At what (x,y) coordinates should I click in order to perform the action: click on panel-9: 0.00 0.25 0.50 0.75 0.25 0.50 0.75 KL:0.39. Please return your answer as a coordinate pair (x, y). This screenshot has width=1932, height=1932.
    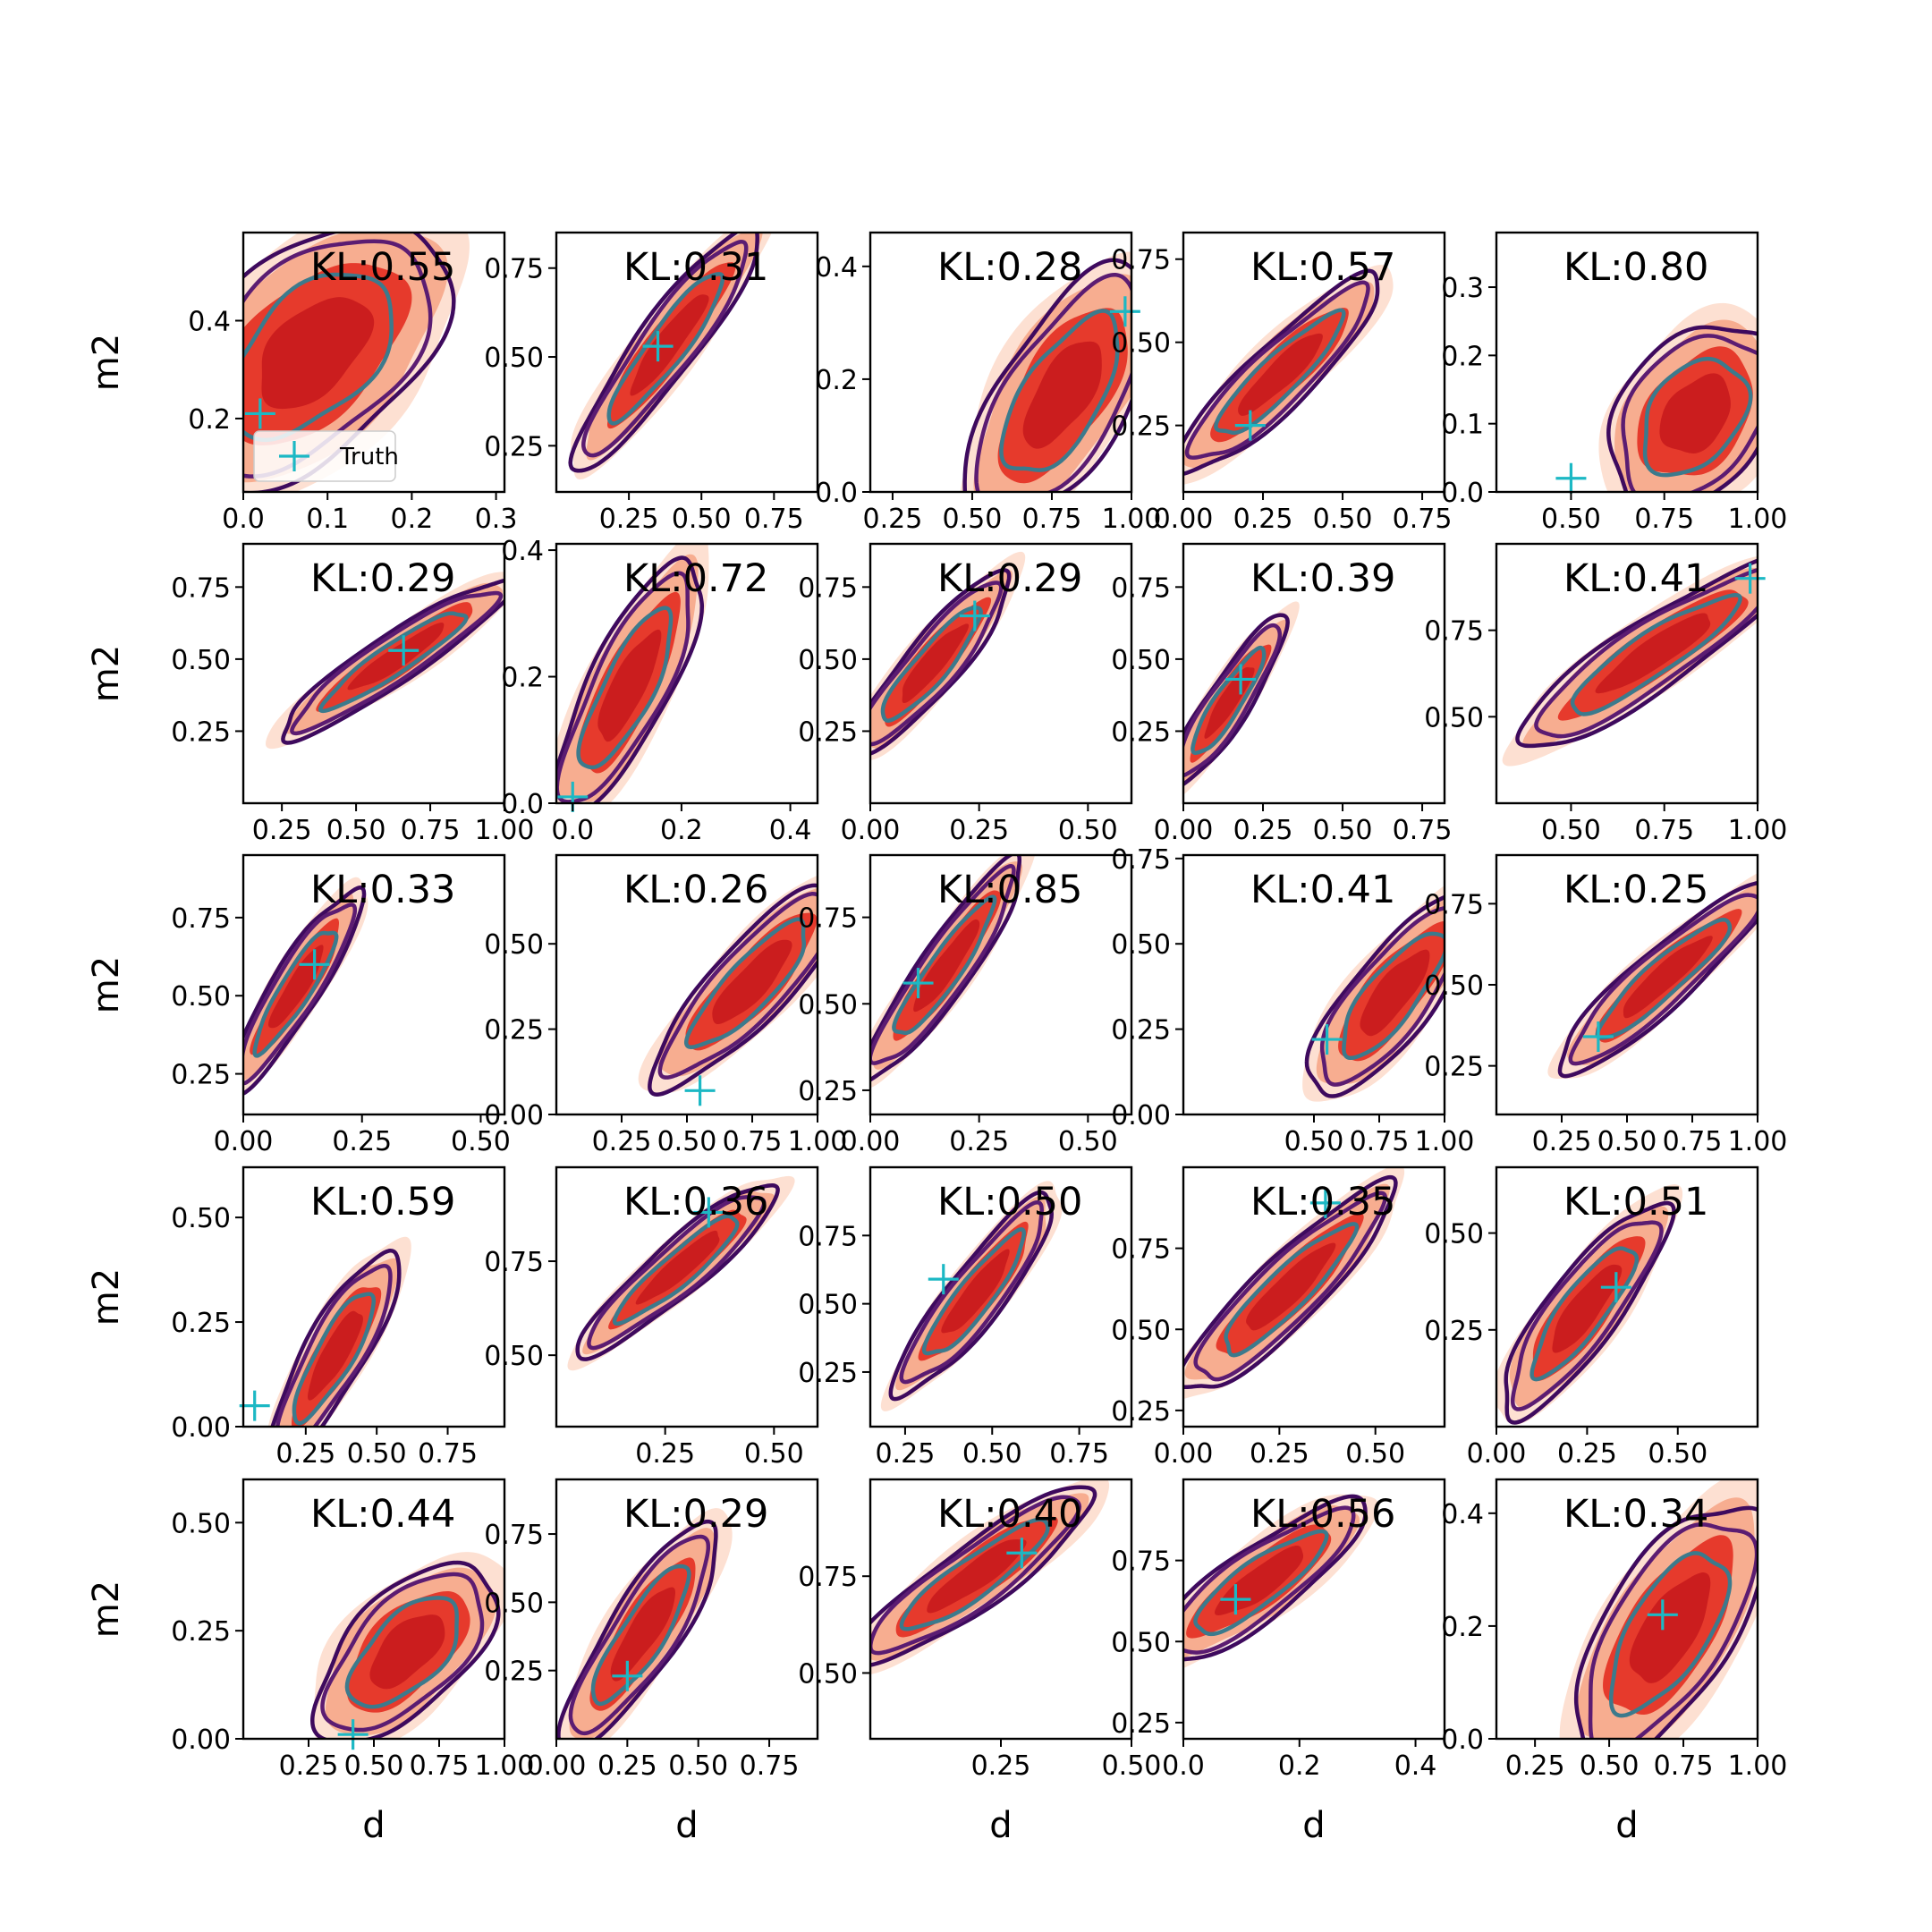
    Looking at the image, I should click on (1281, 694).